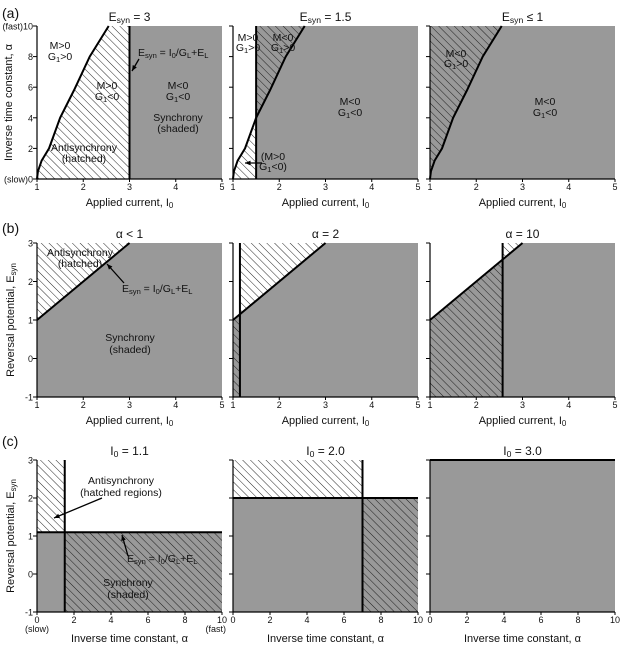 Image resolution: width=620 pixels, height=645 pixels. What do you see at coordinates (37, 629) in the screenshot?
I see `x-tick-label-slow: (slow)` at bounding box center [37, 629].